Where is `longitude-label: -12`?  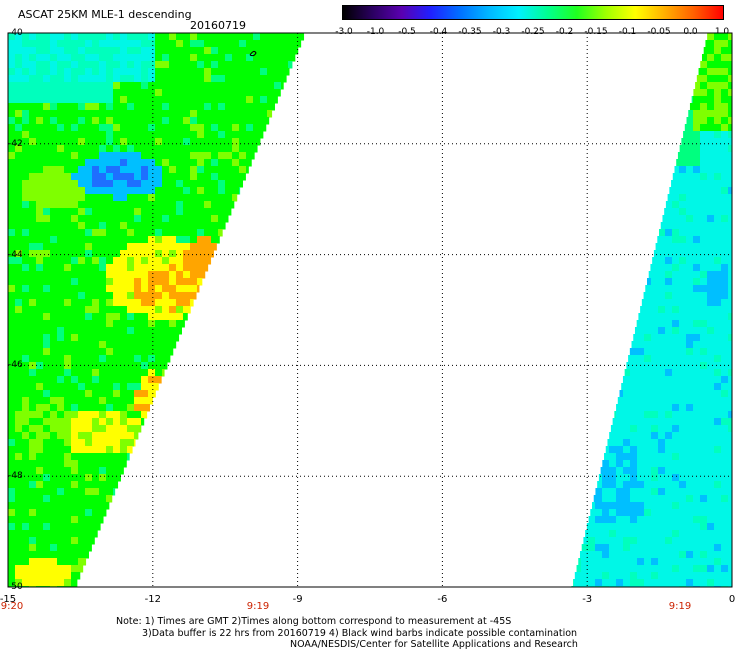
longitude-label: -12 is located at coordinates (152, 599).